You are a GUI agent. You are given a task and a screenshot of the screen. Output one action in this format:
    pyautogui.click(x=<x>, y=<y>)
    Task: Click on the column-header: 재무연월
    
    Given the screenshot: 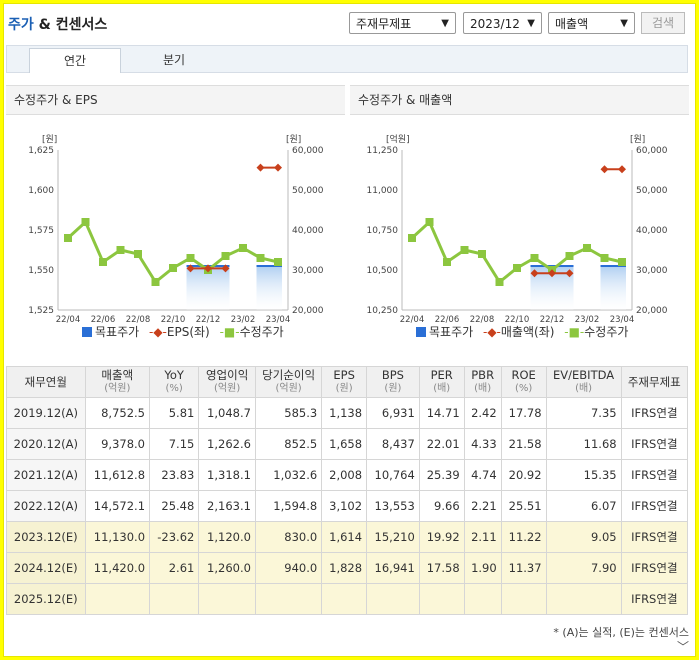 What is the action you would take?
    pyautogui.click(x=46, y=382)
    